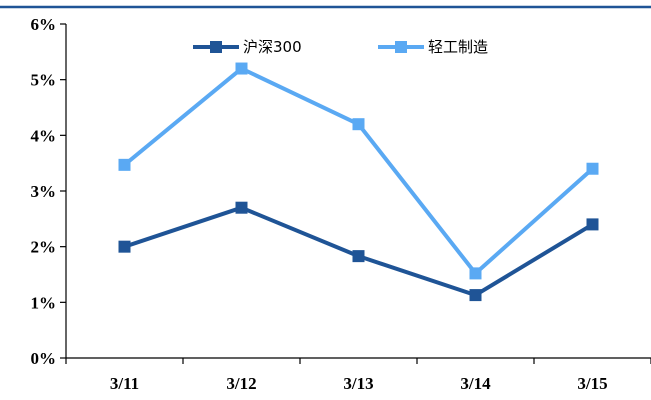 The image size is (651, 400). Describe the element at coordinates (272, 47) in the screenshot. I see `legend-label: 沪深300` at that location.